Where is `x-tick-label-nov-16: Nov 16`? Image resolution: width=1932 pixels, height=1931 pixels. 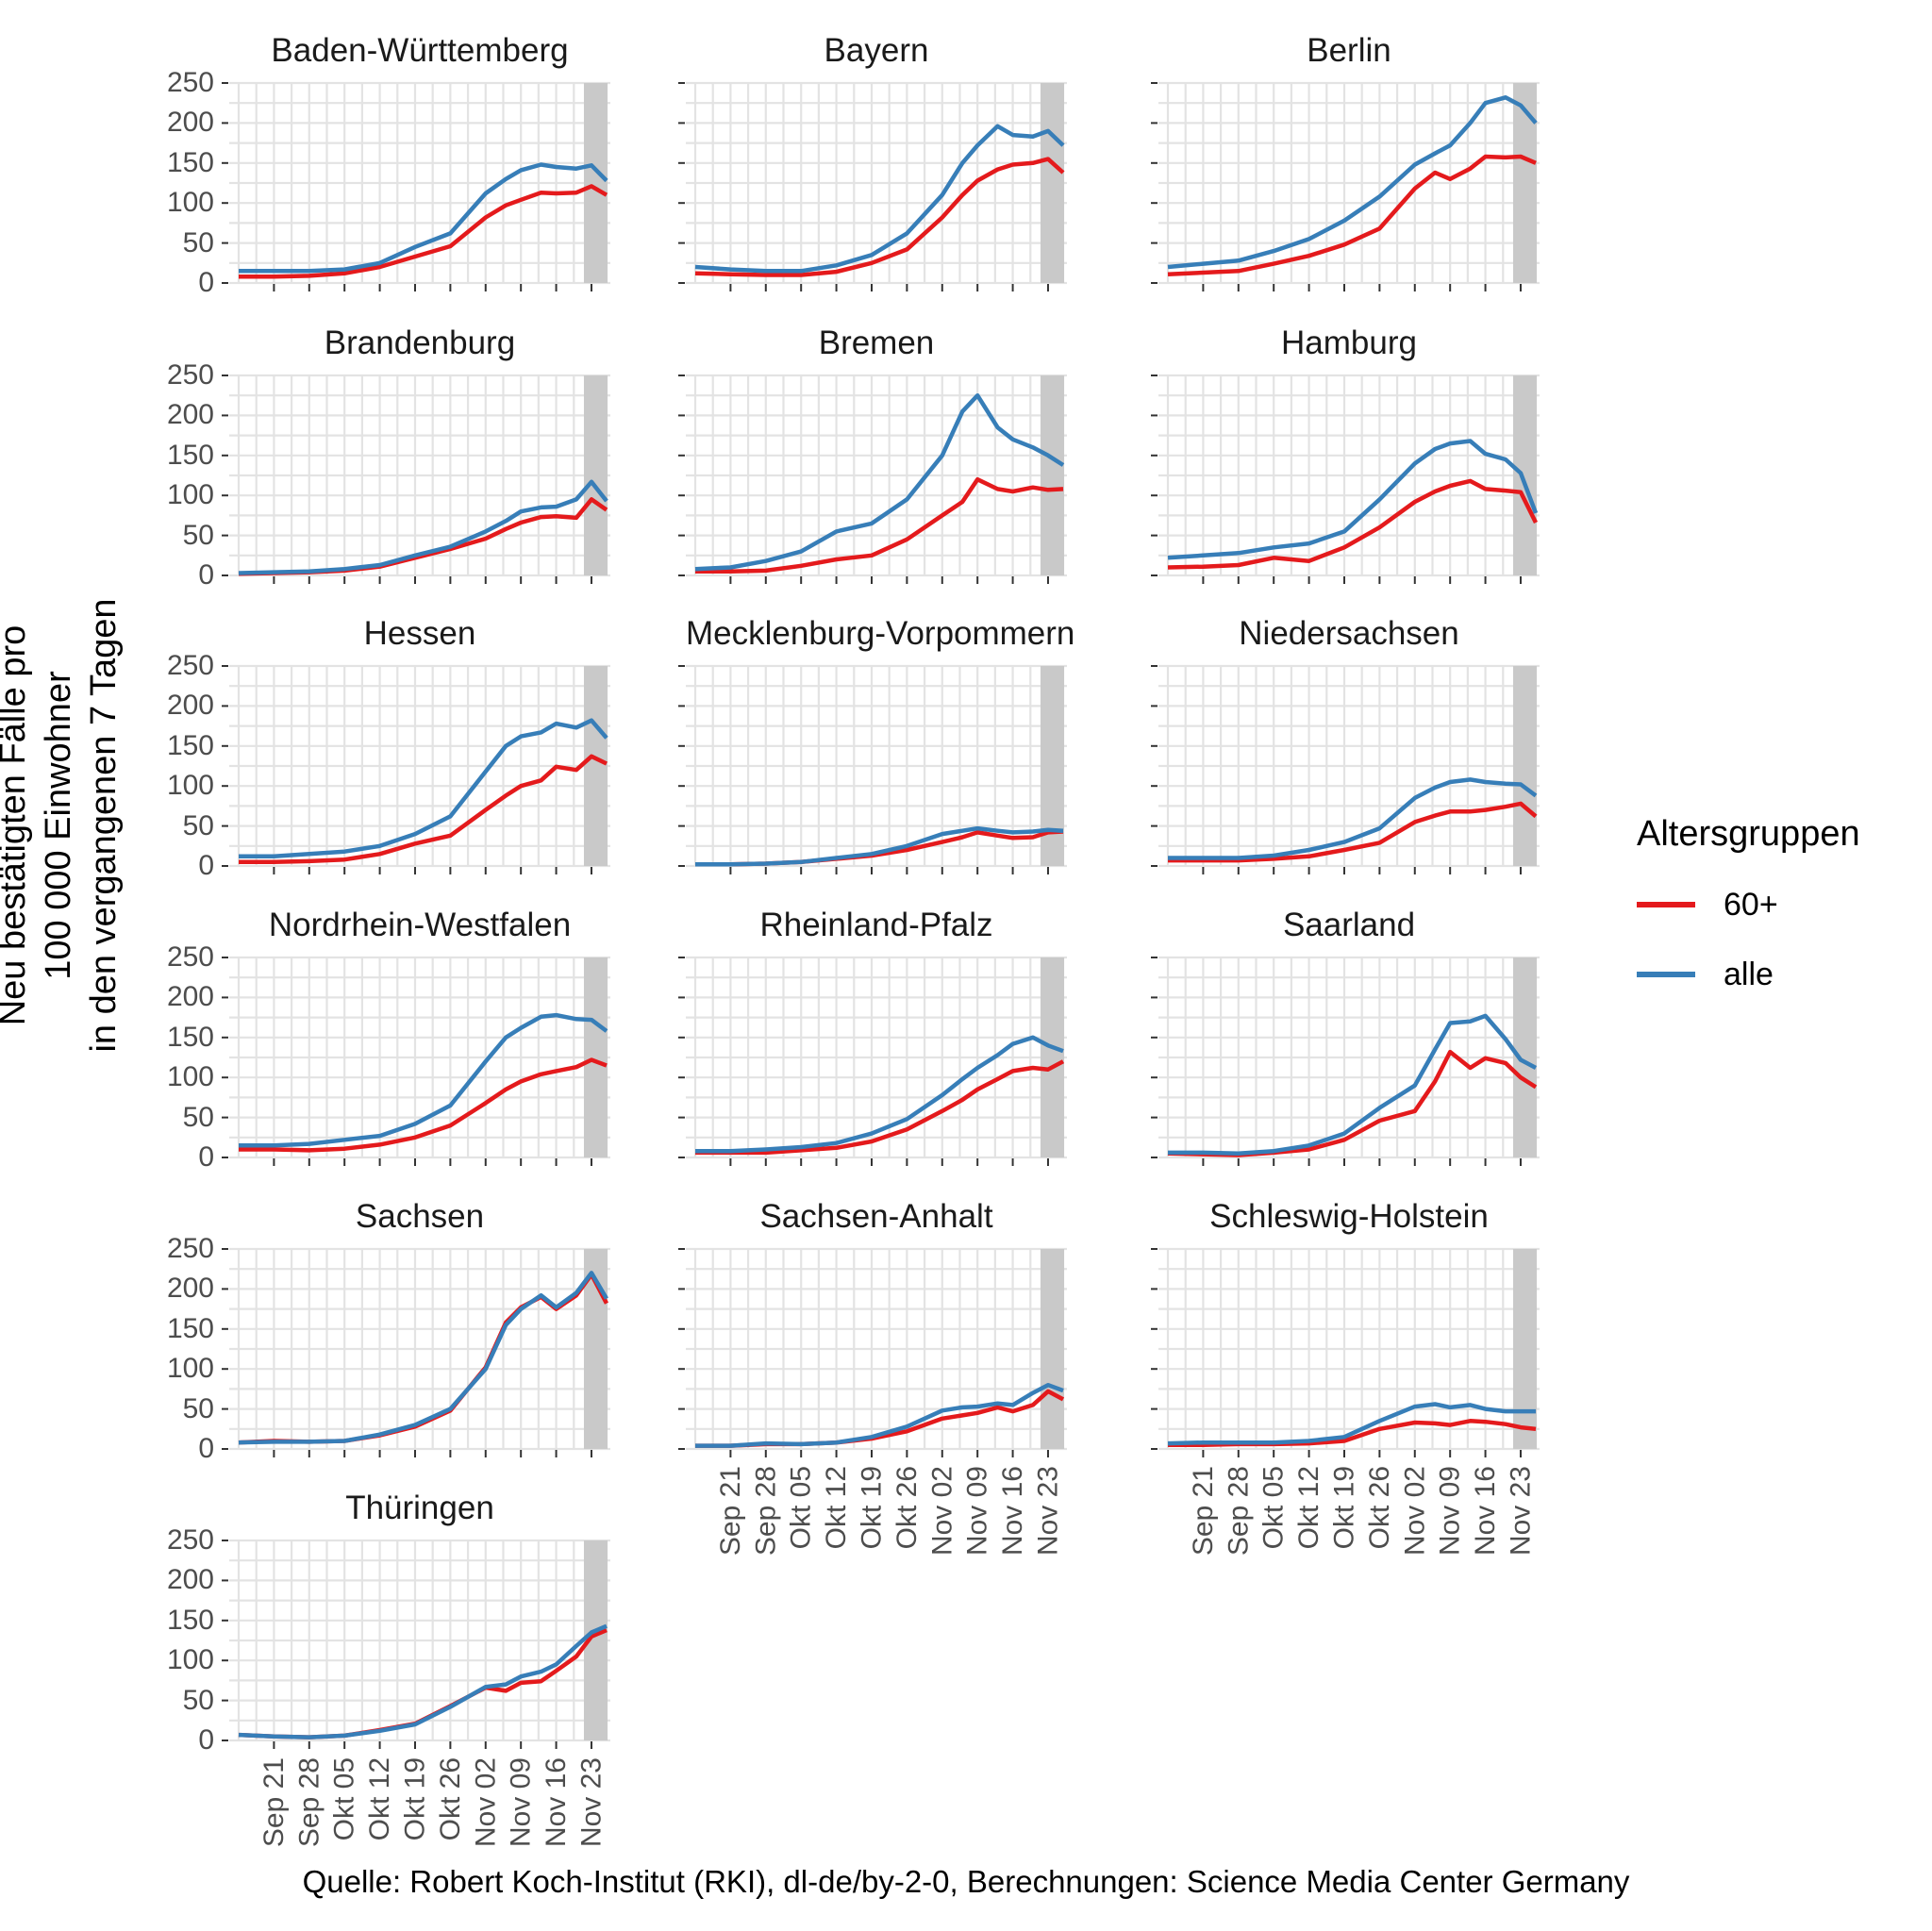 x-tick-label-nov-16: Nov 16 is located at coordinates (1013, 1511).